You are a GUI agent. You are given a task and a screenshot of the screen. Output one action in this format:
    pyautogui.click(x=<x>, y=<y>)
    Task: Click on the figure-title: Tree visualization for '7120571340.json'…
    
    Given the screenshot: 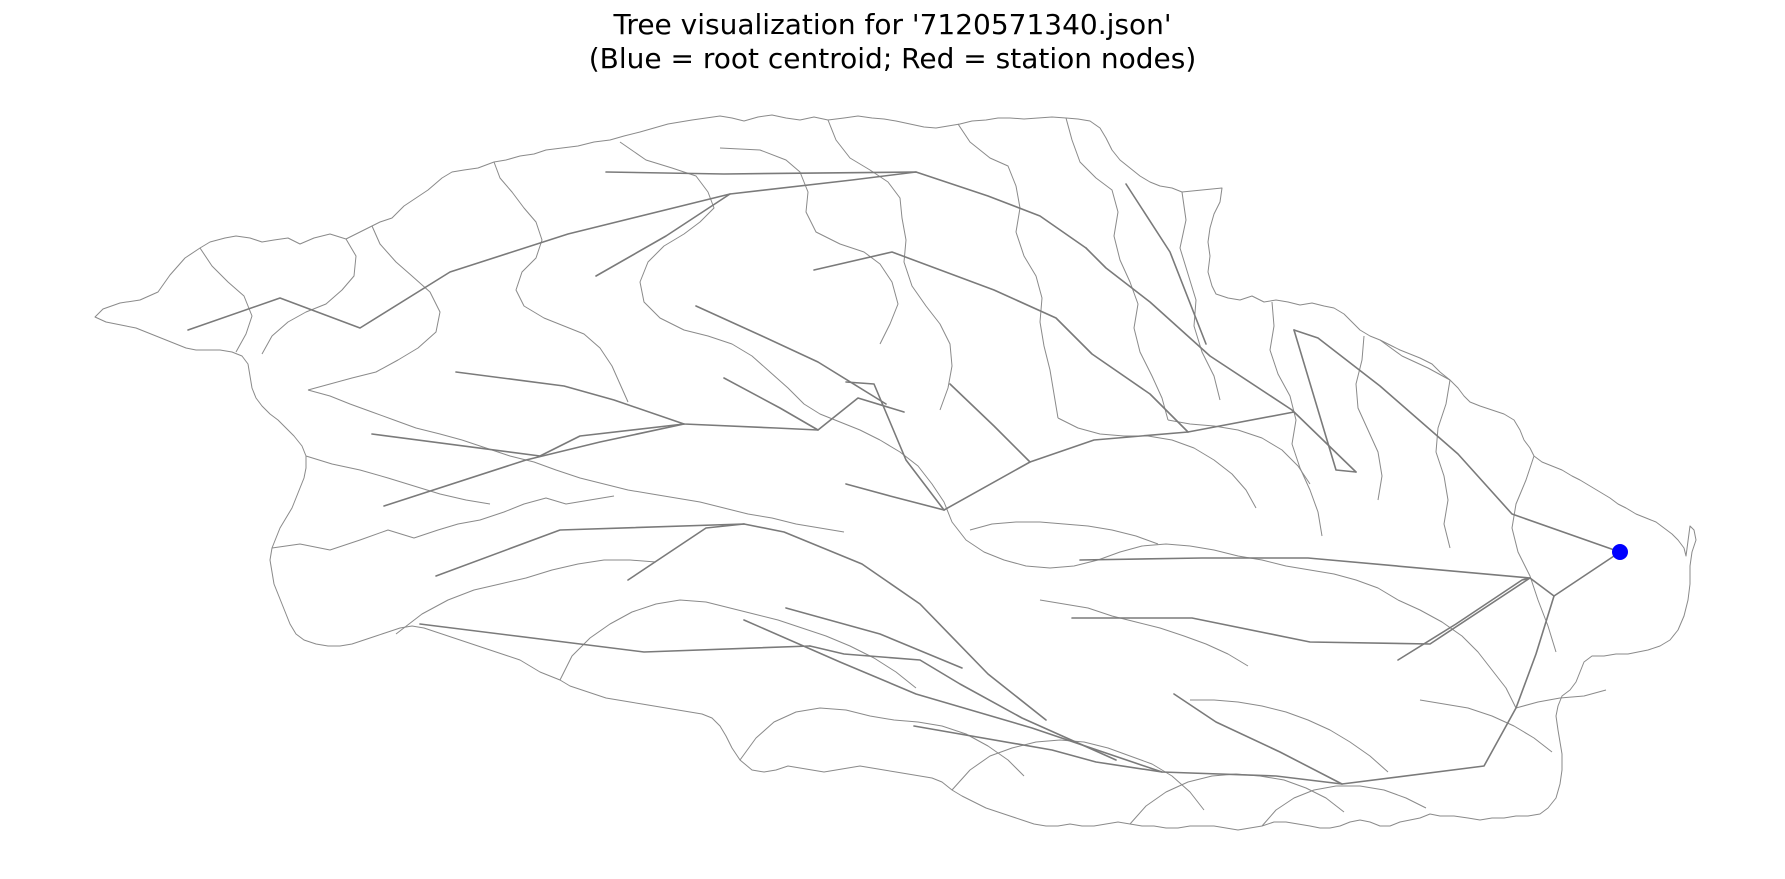 What is the action you would take?
    pyautogui.click(x=892, y=42)
    